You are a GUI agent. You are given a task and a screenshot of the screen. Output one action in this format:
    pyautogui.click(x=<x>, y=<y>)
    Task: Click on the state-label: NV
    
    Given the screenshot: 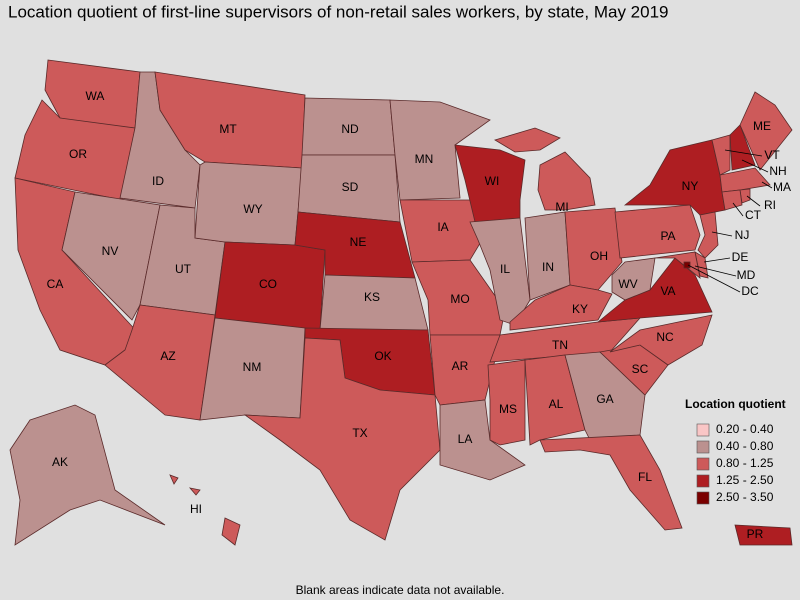 What is the action you would take?
    pyautogui.click(x=110, y=251)
    